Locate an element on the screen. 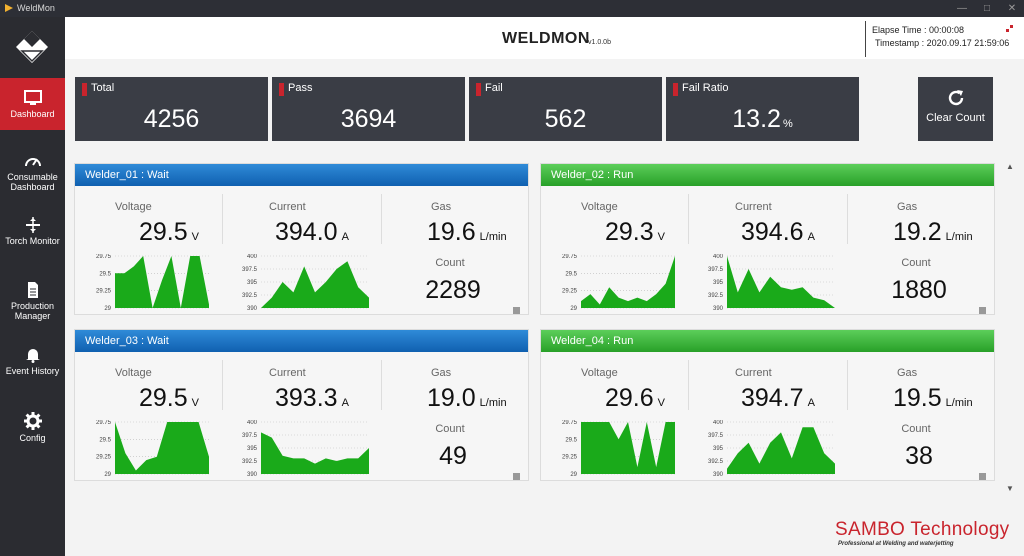 Image resolution: width=1024 pixels, height=556 pixels. scroll-down-icon: ▼ is located at coordinates (1010, 488).